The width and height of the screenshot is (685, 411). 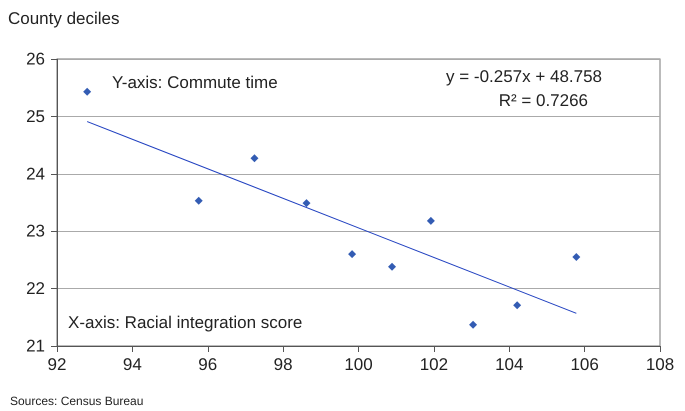 I want to click on y-tick-label: 21, so click(x=35, y=346).